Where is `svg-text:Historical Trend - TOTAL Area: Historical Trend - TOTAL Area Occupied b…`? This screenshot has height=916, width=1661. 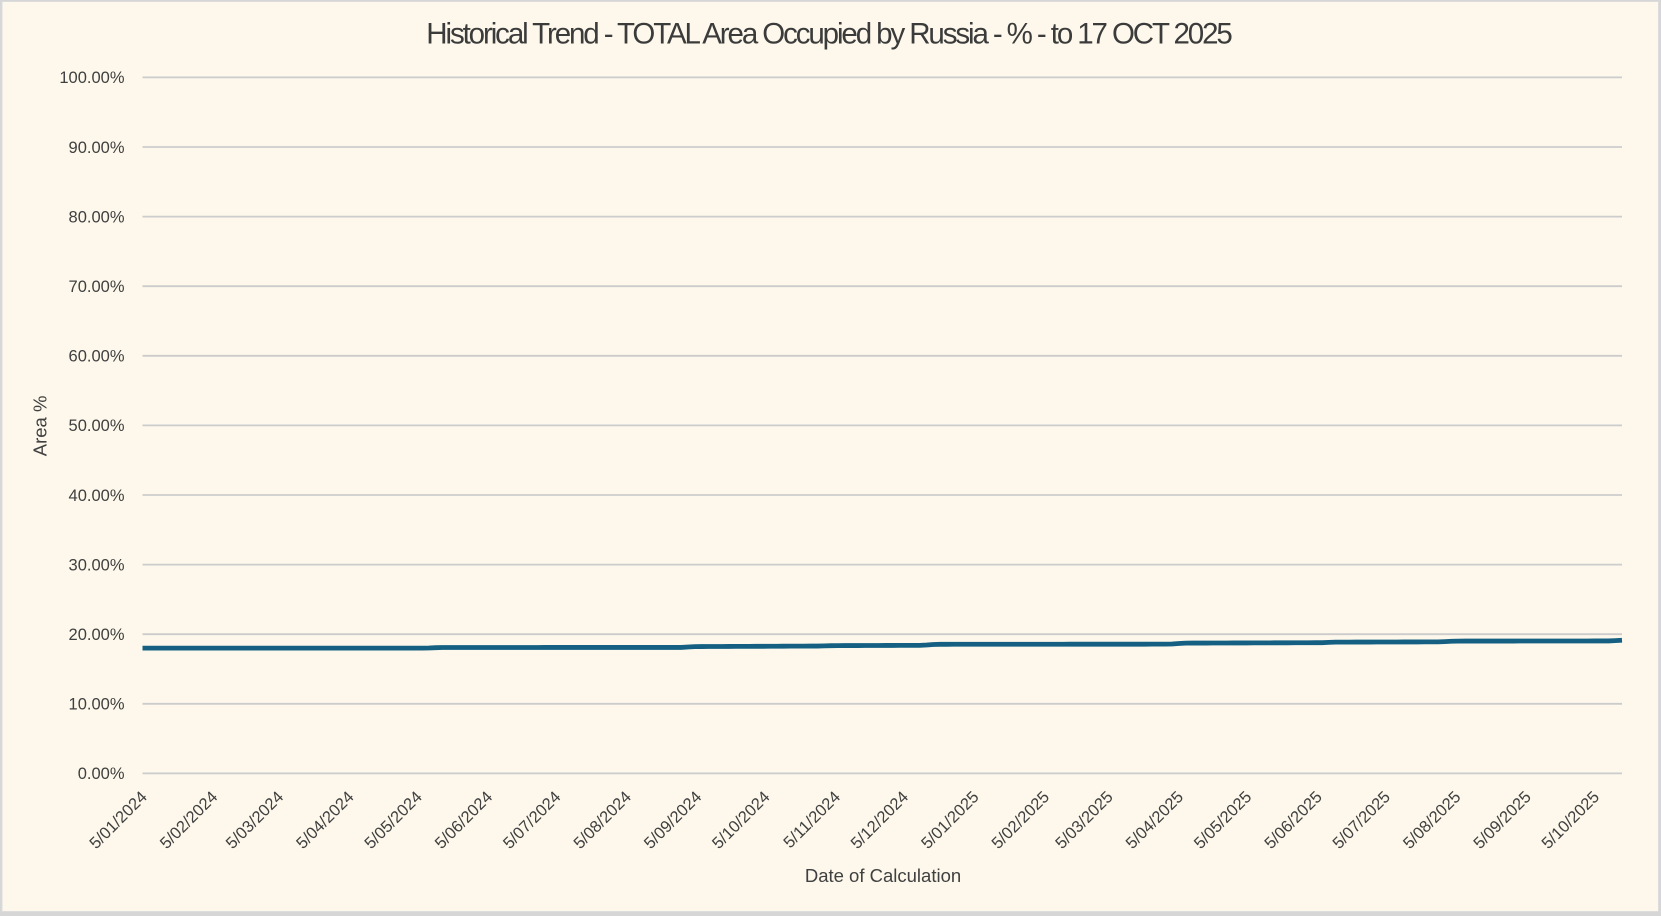 svg-text:Historical Trend - TOTAL Area: Historical Trend - TOTAL Area Occupied b… is located at coordinates (829, 34).